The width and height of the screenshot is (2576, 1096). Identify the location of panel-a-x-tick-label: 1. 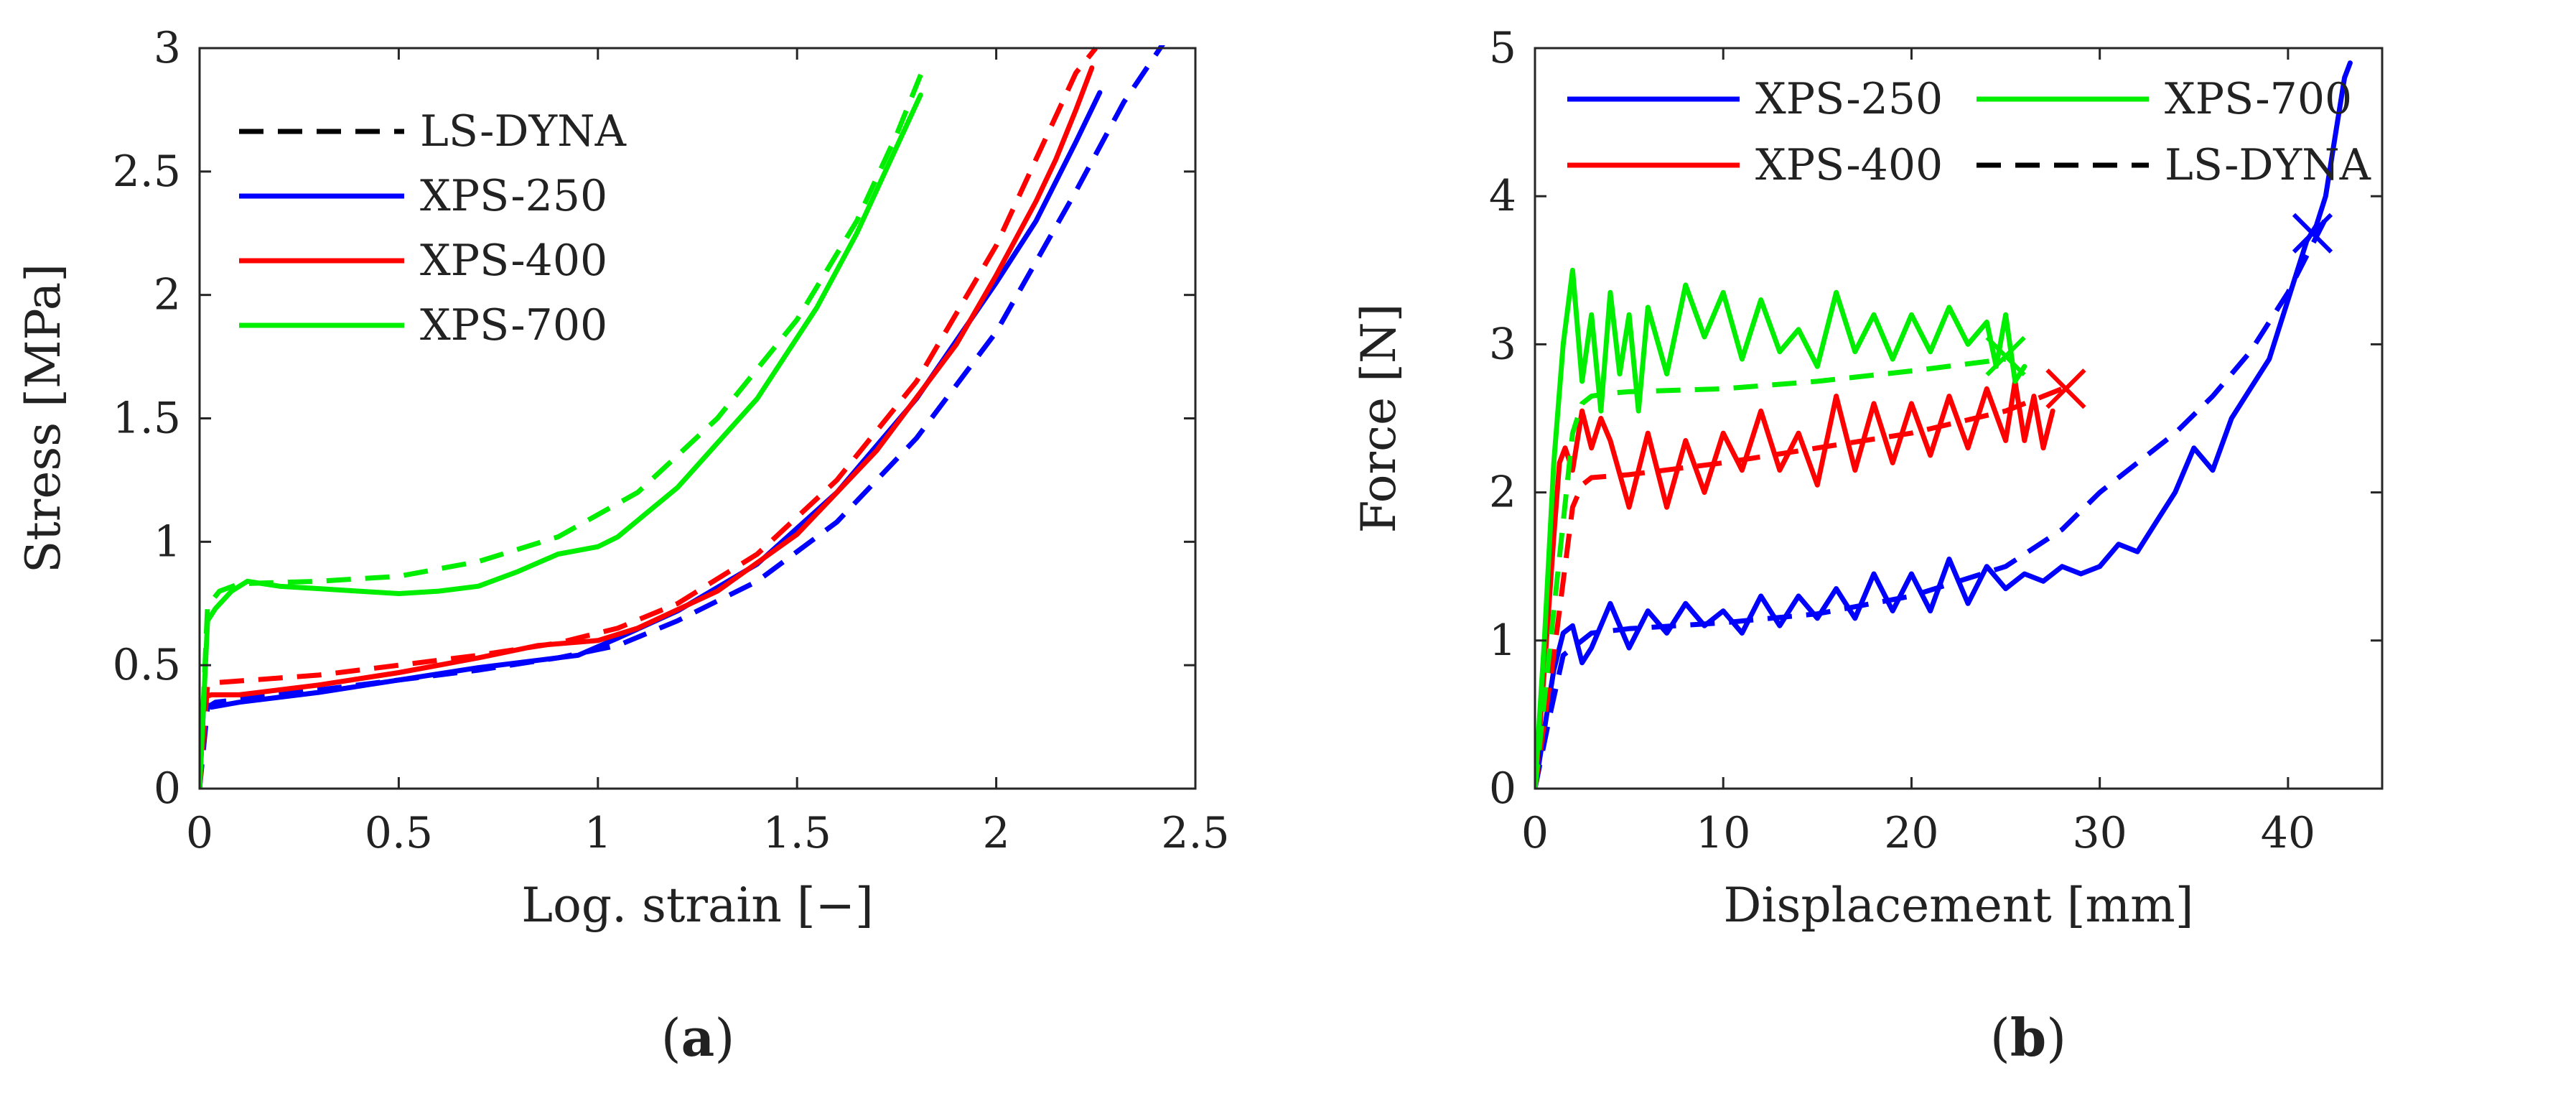
(598, 833).